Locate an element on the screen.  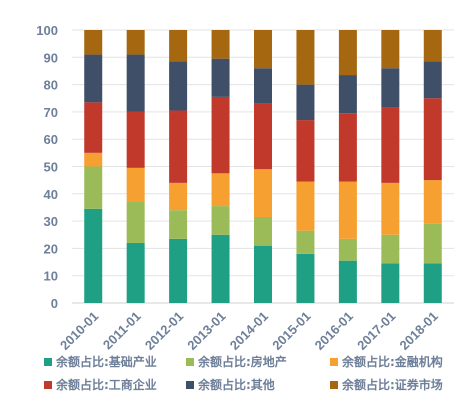
y-tick-label: 40 is located at coordinates (51, 194).